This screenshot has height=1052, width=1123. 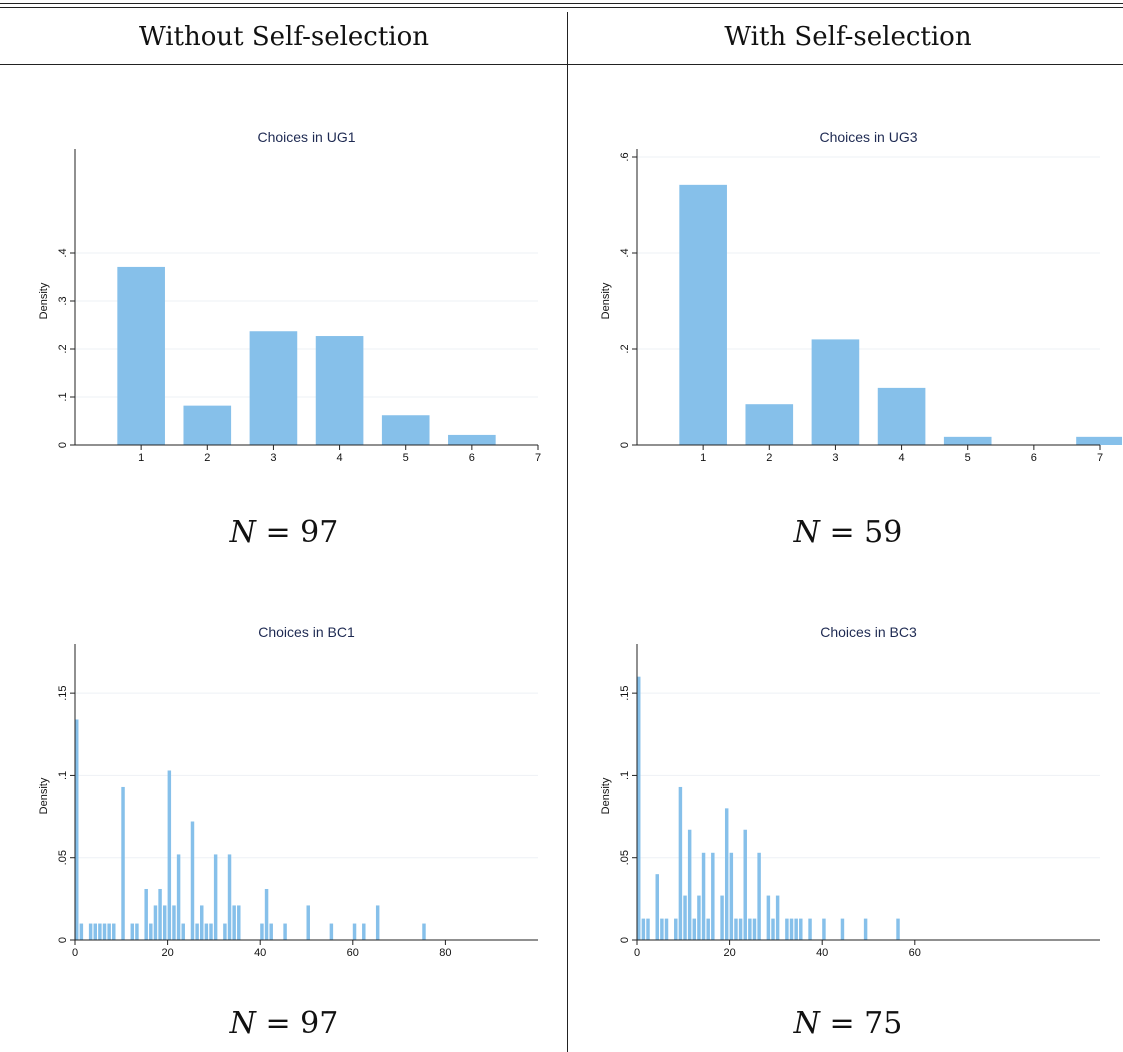 I want to click on n-value: = 75, so click(x=866, y=1023).